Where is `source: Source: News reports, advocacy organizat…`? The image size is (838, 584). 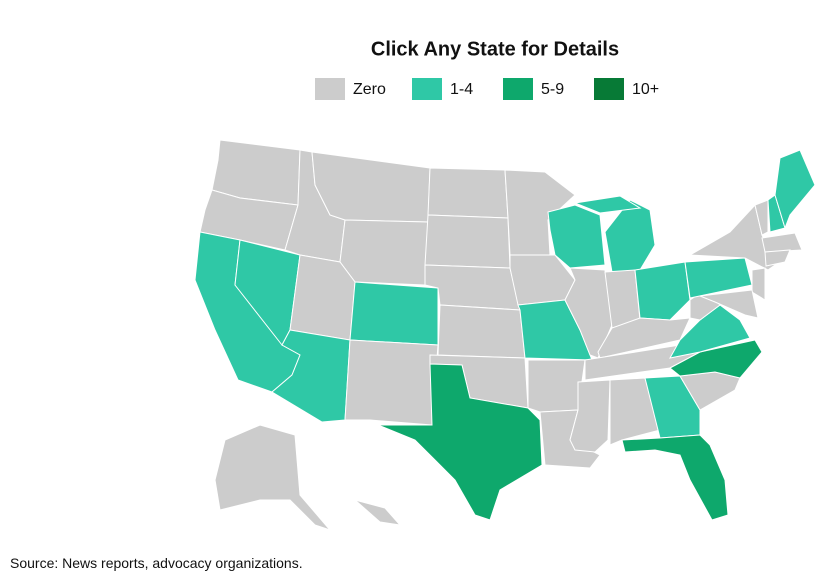
source: Source: News reports, advocacy organizat… is located at coordinates (156, 563).